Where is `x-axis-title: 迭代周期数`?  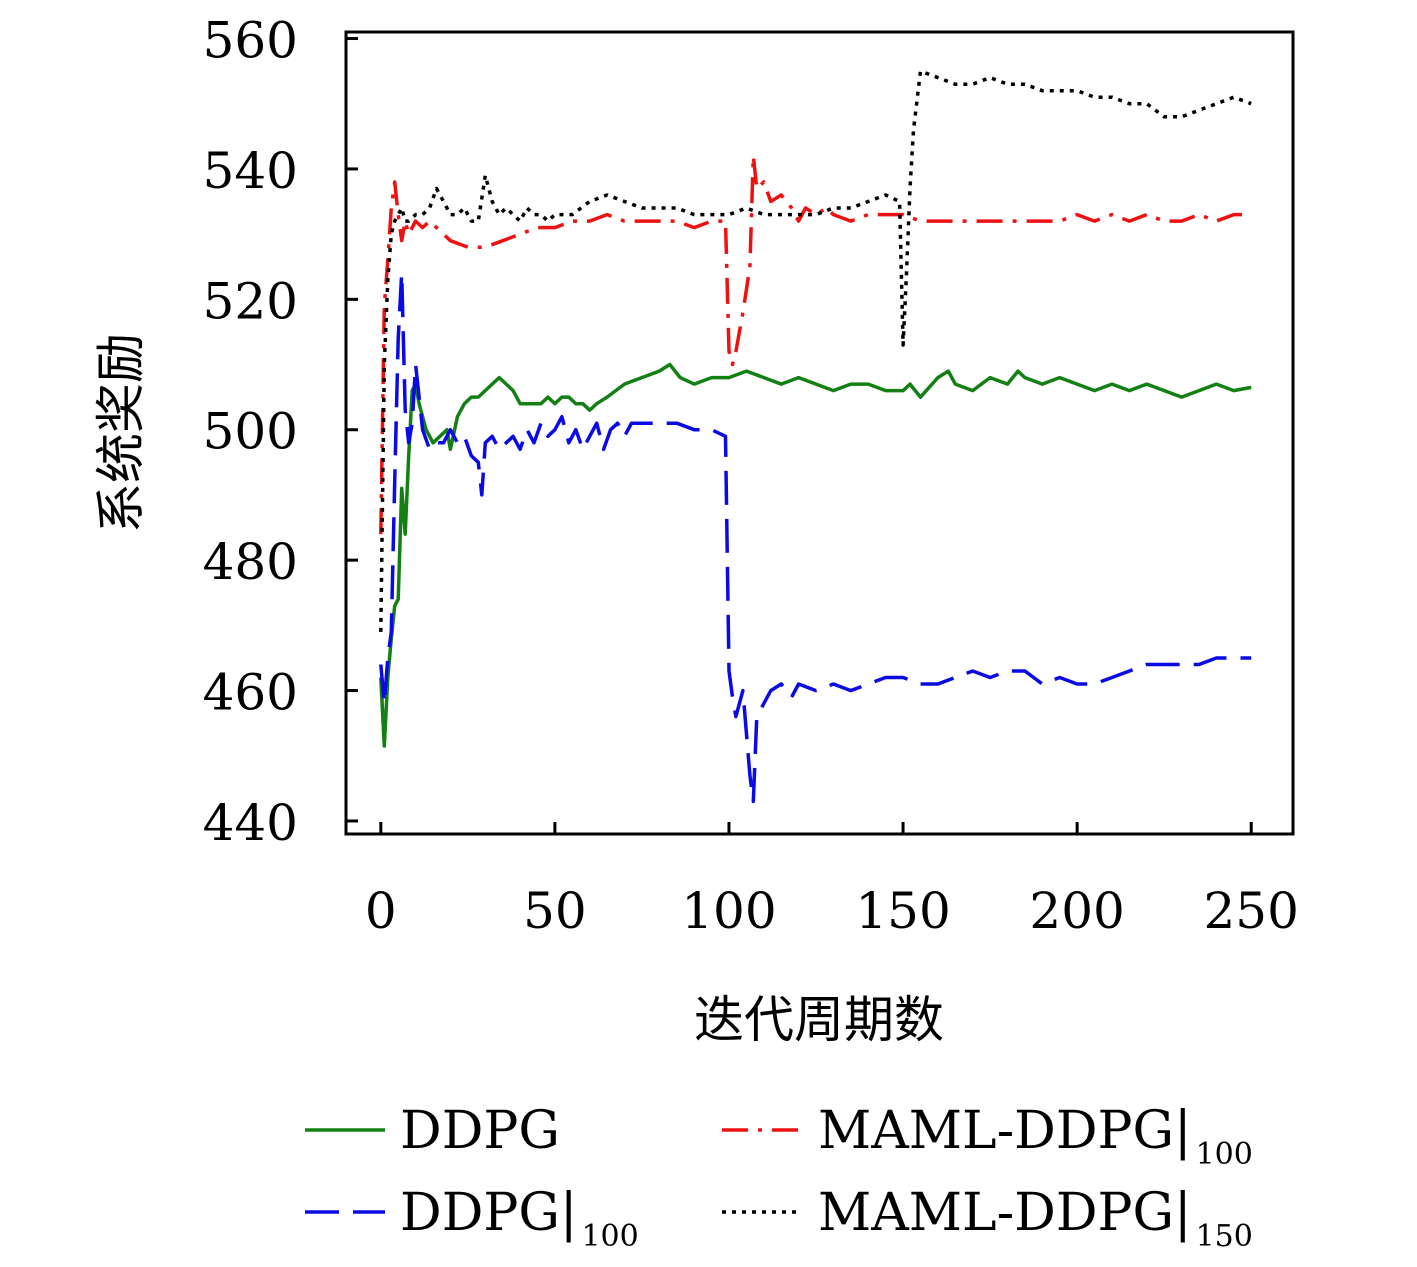 x-axis-title: 迭代周期数 is located at coordinates (819, 1020).